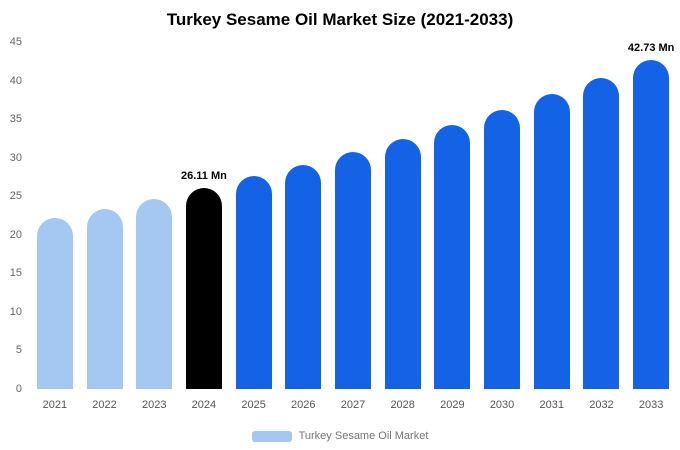 This screenshot has width=680, height=450. I want to click on x-label-2024: 2024, so click(204, 405).